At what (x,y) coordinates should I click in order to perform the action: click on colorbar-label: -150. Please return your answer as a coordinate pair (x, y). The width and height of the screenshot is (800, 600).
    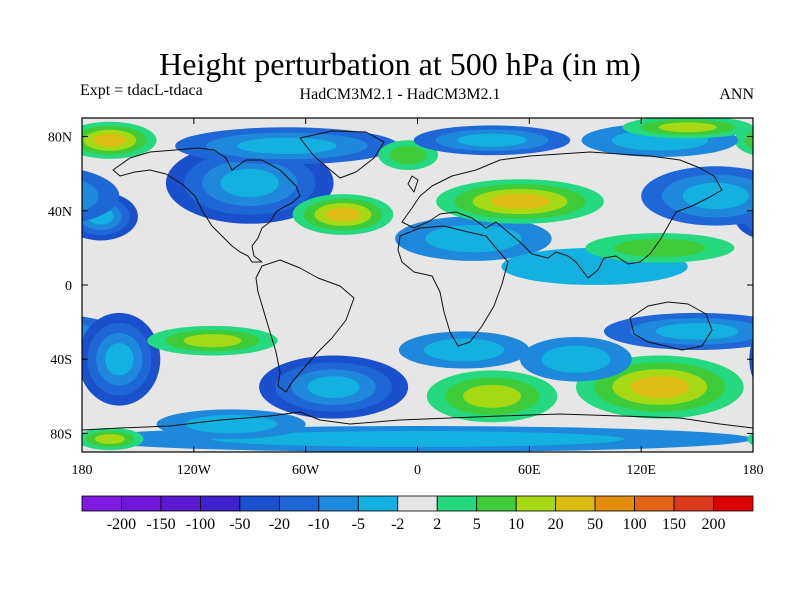
    Looking at the image, I should click on (160, 524).